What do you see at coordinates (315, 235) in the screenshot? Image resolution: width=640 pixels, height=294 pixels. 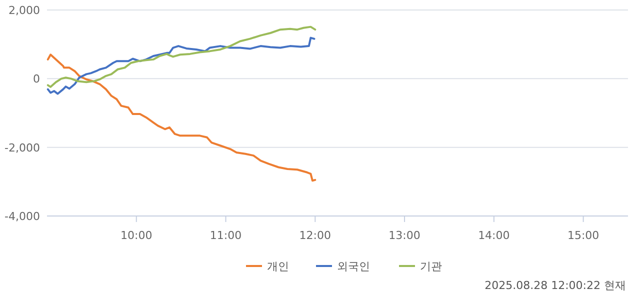 I see `x-tick-label: 12:00` at bounding box center [315, 235].